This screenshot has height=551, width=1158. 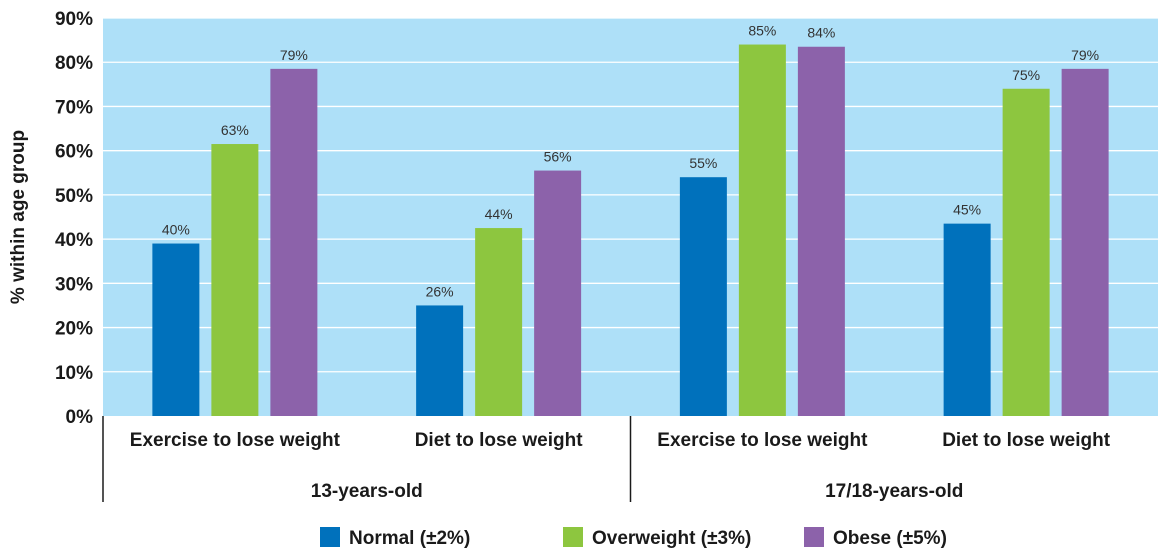 What do you see at coordinates (74, 19) in the screenshot?
I see `y-tick-label: 90%` at bounding box center [74, 19].